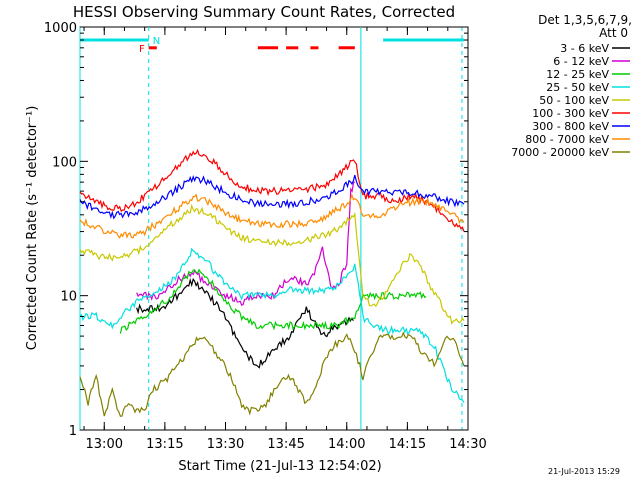 This screenshot has width=640, height=480. I want to click on y-tick-label-0: 1, so click(73, 431).